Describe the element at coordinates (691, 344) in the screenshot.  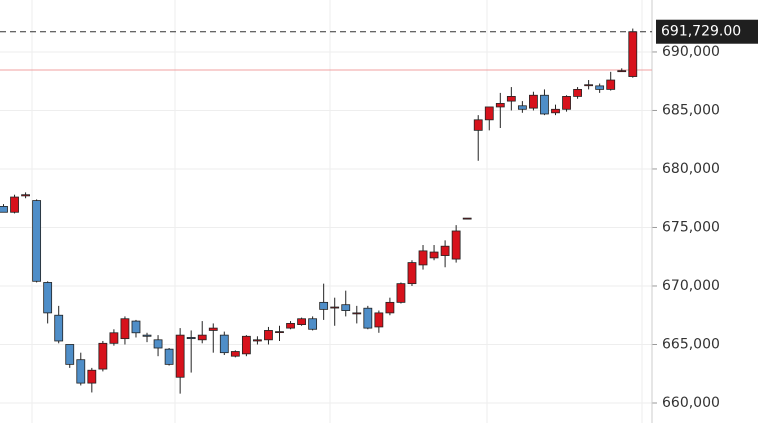
I see `y-tick-label: 665,000` at that location.